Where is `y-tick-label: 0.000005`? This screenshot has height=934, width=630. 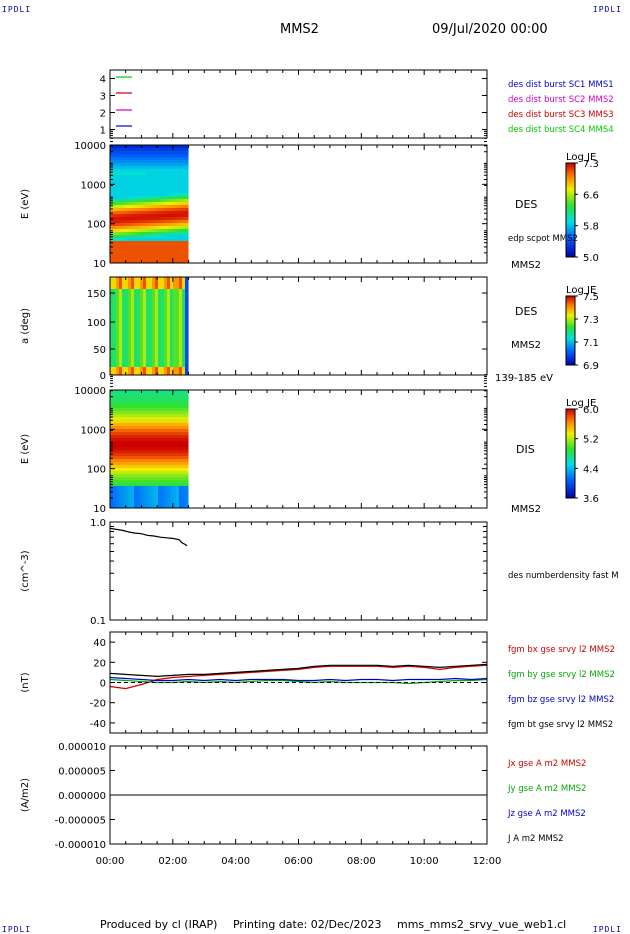
y-tick-label: 0.000005 is located at coordinates (82, 772).